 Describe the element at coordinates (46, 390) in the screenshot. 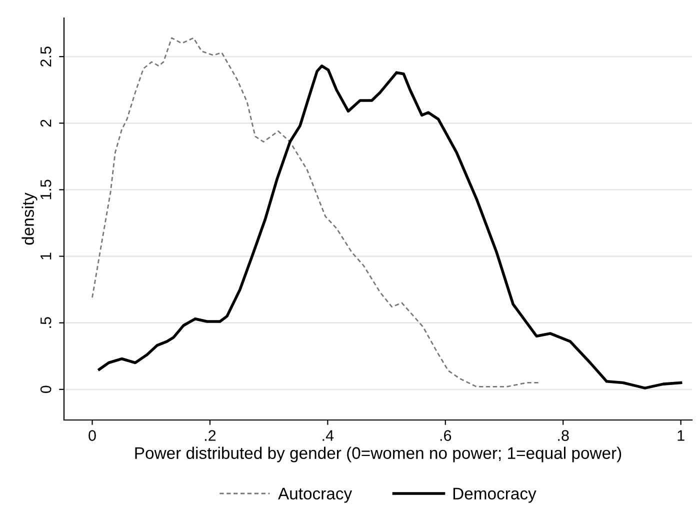

I see `y-tick-label: 0` at that location.